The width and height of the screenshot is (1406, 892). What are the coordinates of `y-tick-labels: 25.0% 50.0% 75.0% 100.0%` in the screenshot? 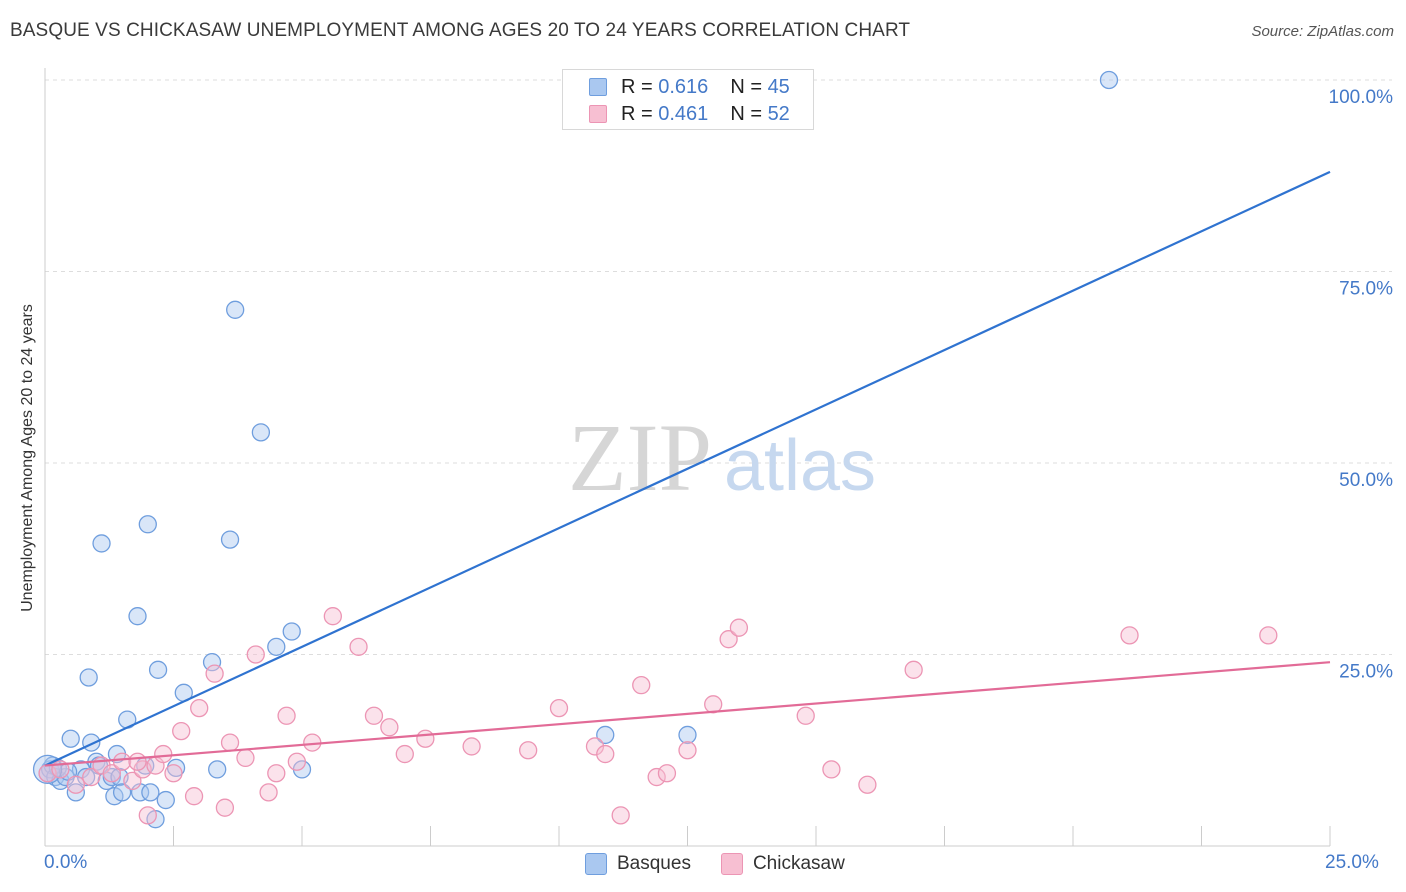 It's located at (1361, 385).